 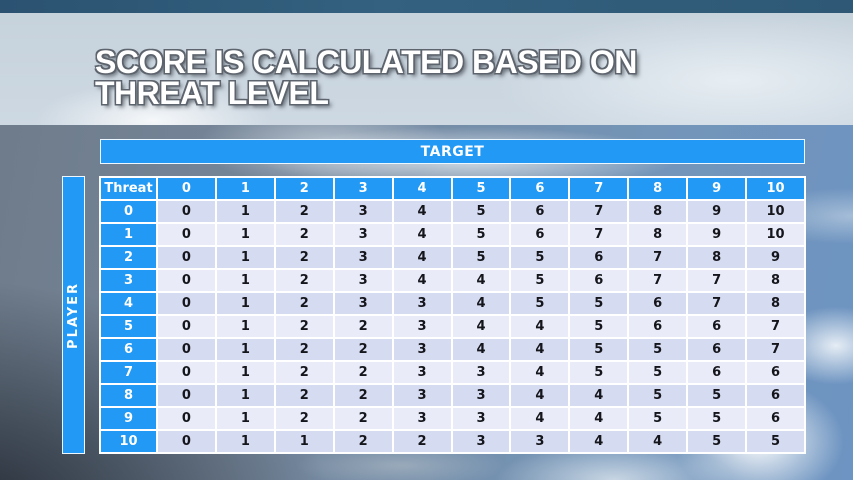 What do you see at coordinates (128, 303) in the screenshot?
I see `row-header-4: 4` at bounding box center [128, 303].